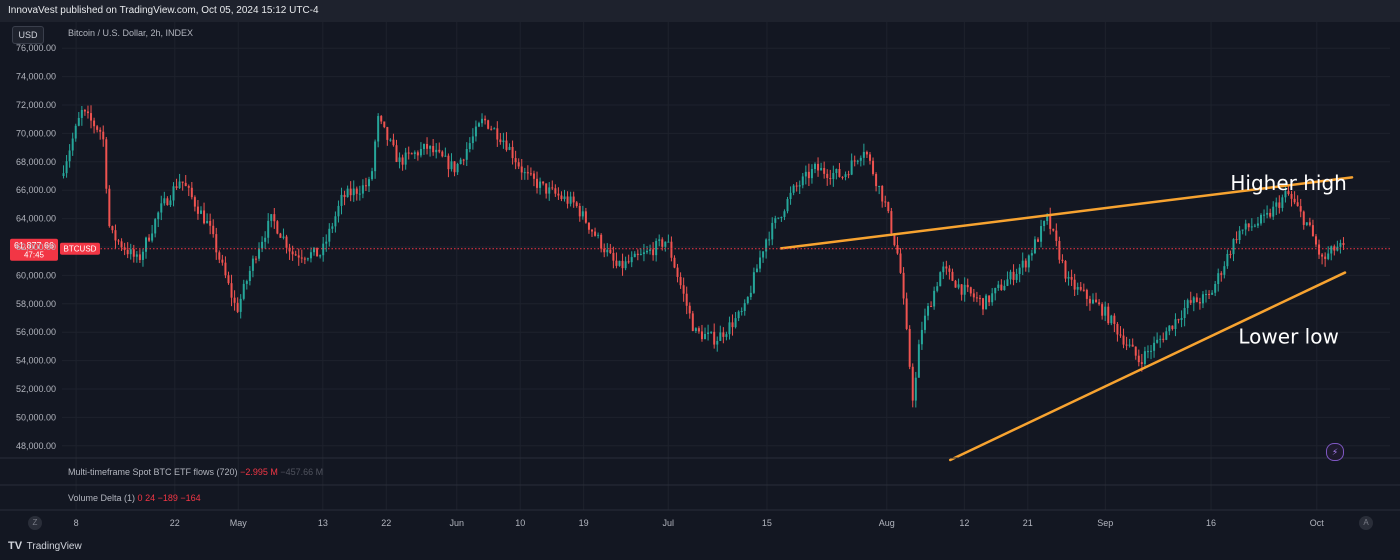  I want to click on lightning-icon: ⚡, so click(1335, 452).